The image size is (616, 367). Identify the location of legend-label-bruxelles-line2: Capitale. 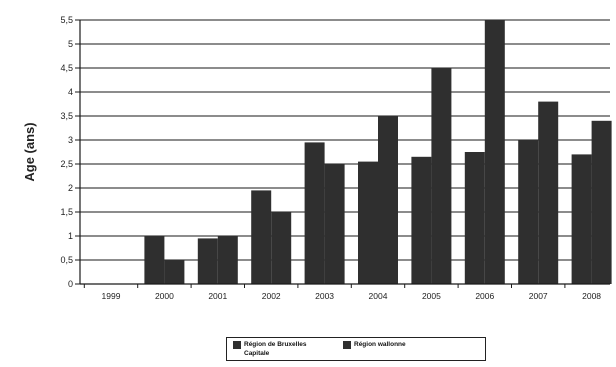
(257, 353).